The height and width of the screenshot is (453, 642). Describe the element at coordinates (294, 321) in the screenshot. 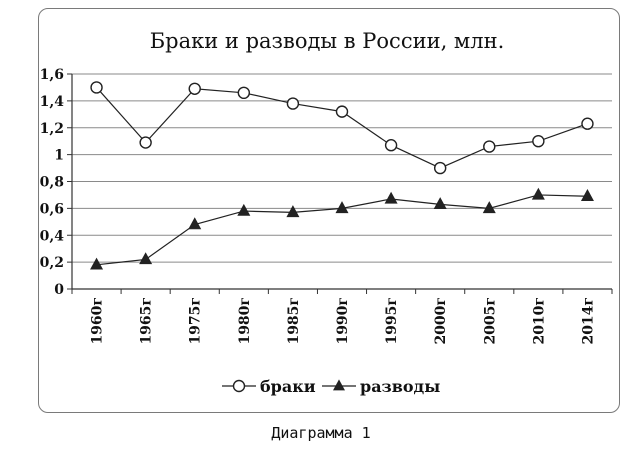

I see `x-tick-label: 1985г` at that location.